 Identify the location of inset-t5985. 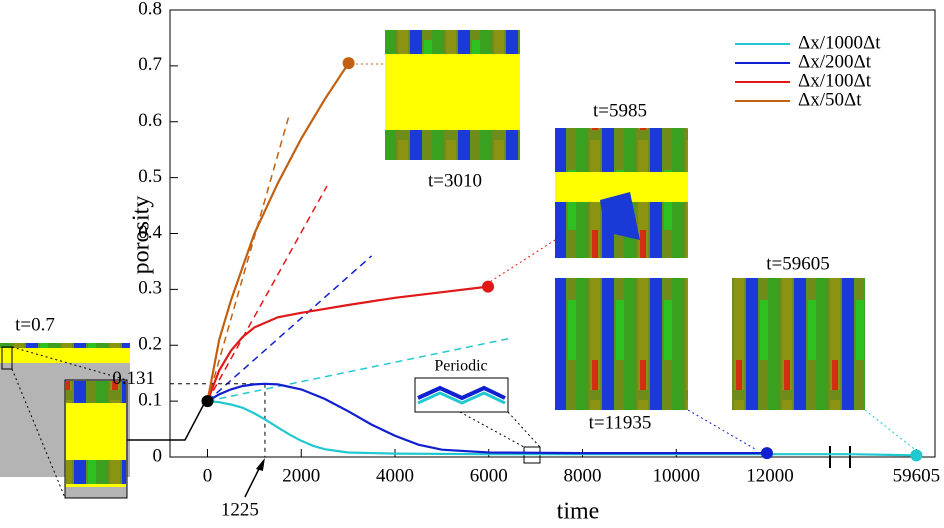
(584, 208).